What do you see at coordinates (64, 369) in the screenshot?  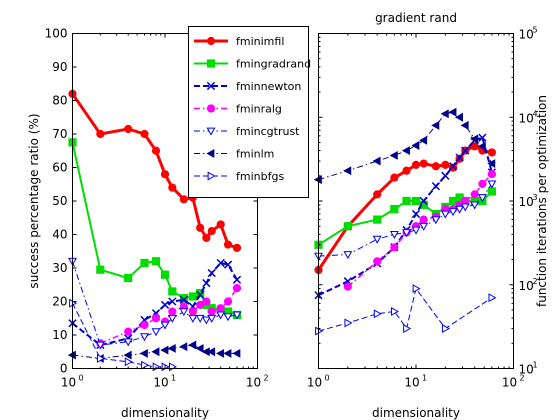 I see `y-tick-label: 0` at bounding box center [64, 369].